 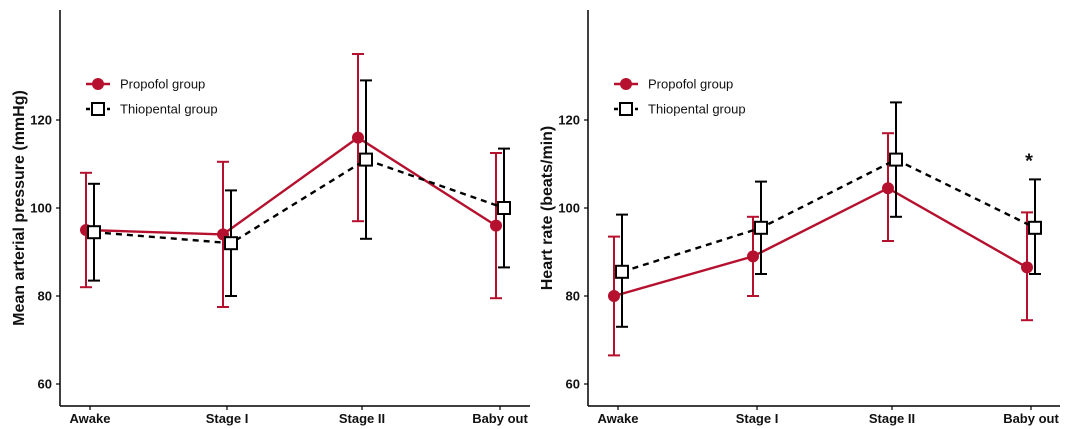 What do you see at coordinates (547, 208) in the screenshot?
I see `y-axis-title: Heart rate (beats/min)` at bounding box center [547, 208].